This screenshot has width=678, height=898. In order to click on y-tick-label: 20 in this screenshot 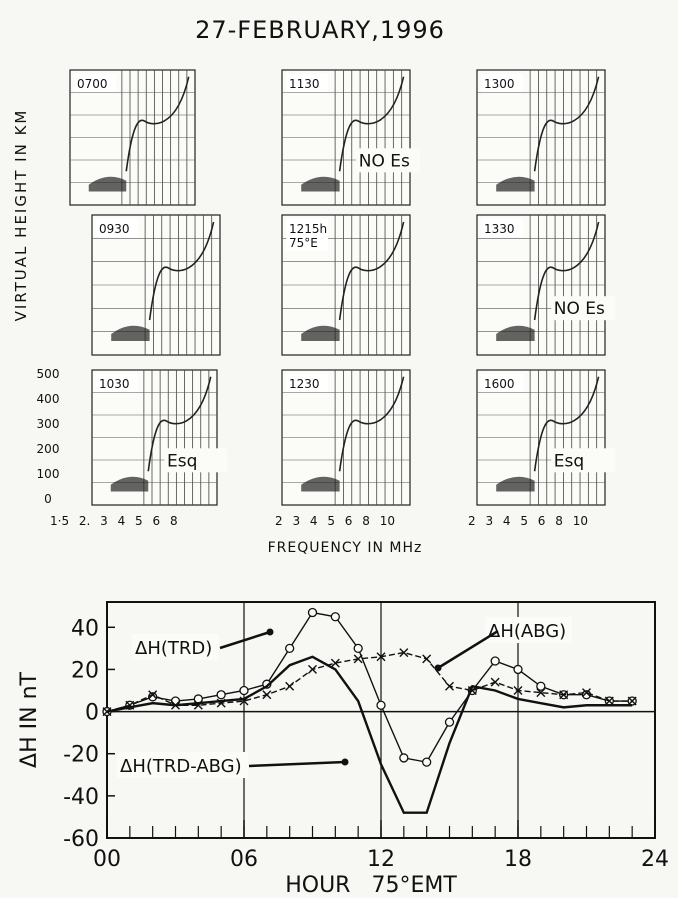, I will do `click(85, 670)`.